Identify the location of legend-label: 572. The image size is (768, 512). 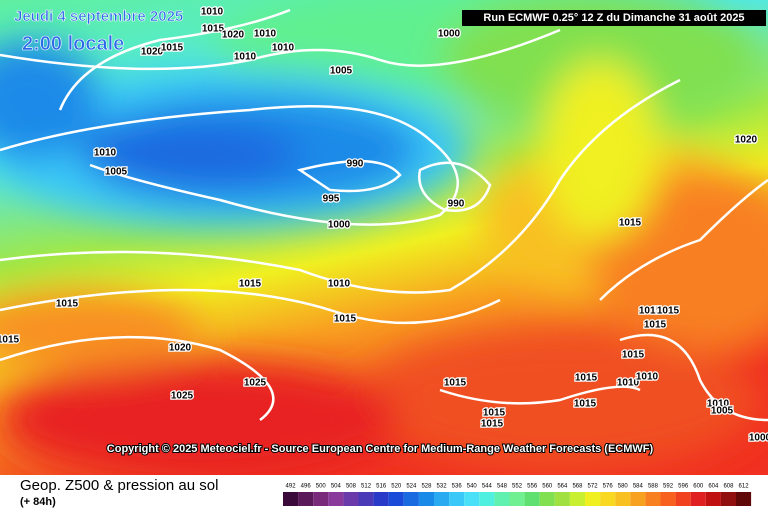
(593, 487).